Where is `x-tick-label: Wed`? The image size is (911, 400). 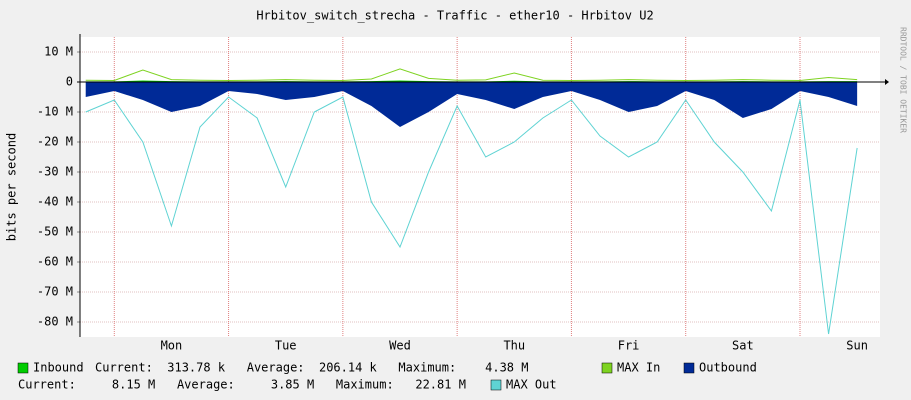
x-tick-label: Wed is located at coordinates (400, 346).